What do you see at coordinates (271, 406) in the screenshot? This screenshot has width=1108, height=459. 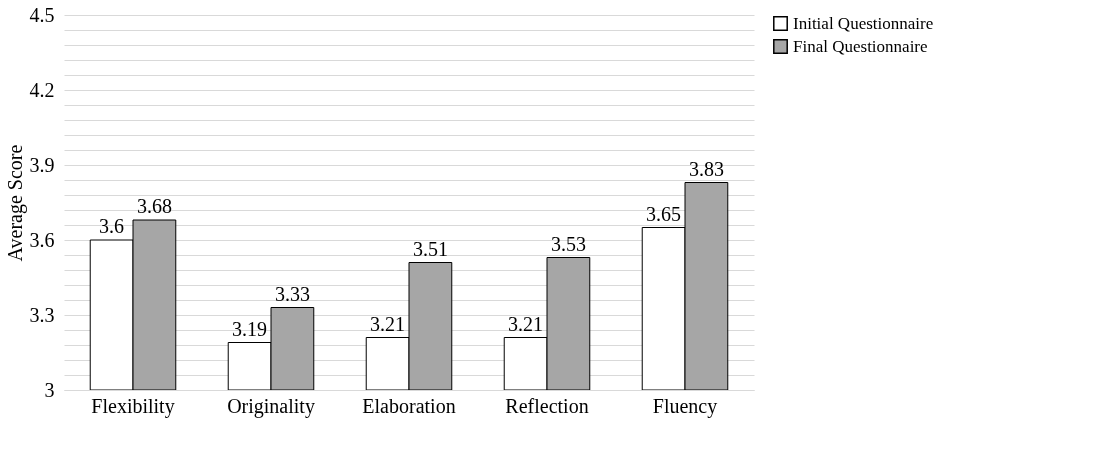 I see `x-tick-label: Originality` at bounding box center [271, 406].